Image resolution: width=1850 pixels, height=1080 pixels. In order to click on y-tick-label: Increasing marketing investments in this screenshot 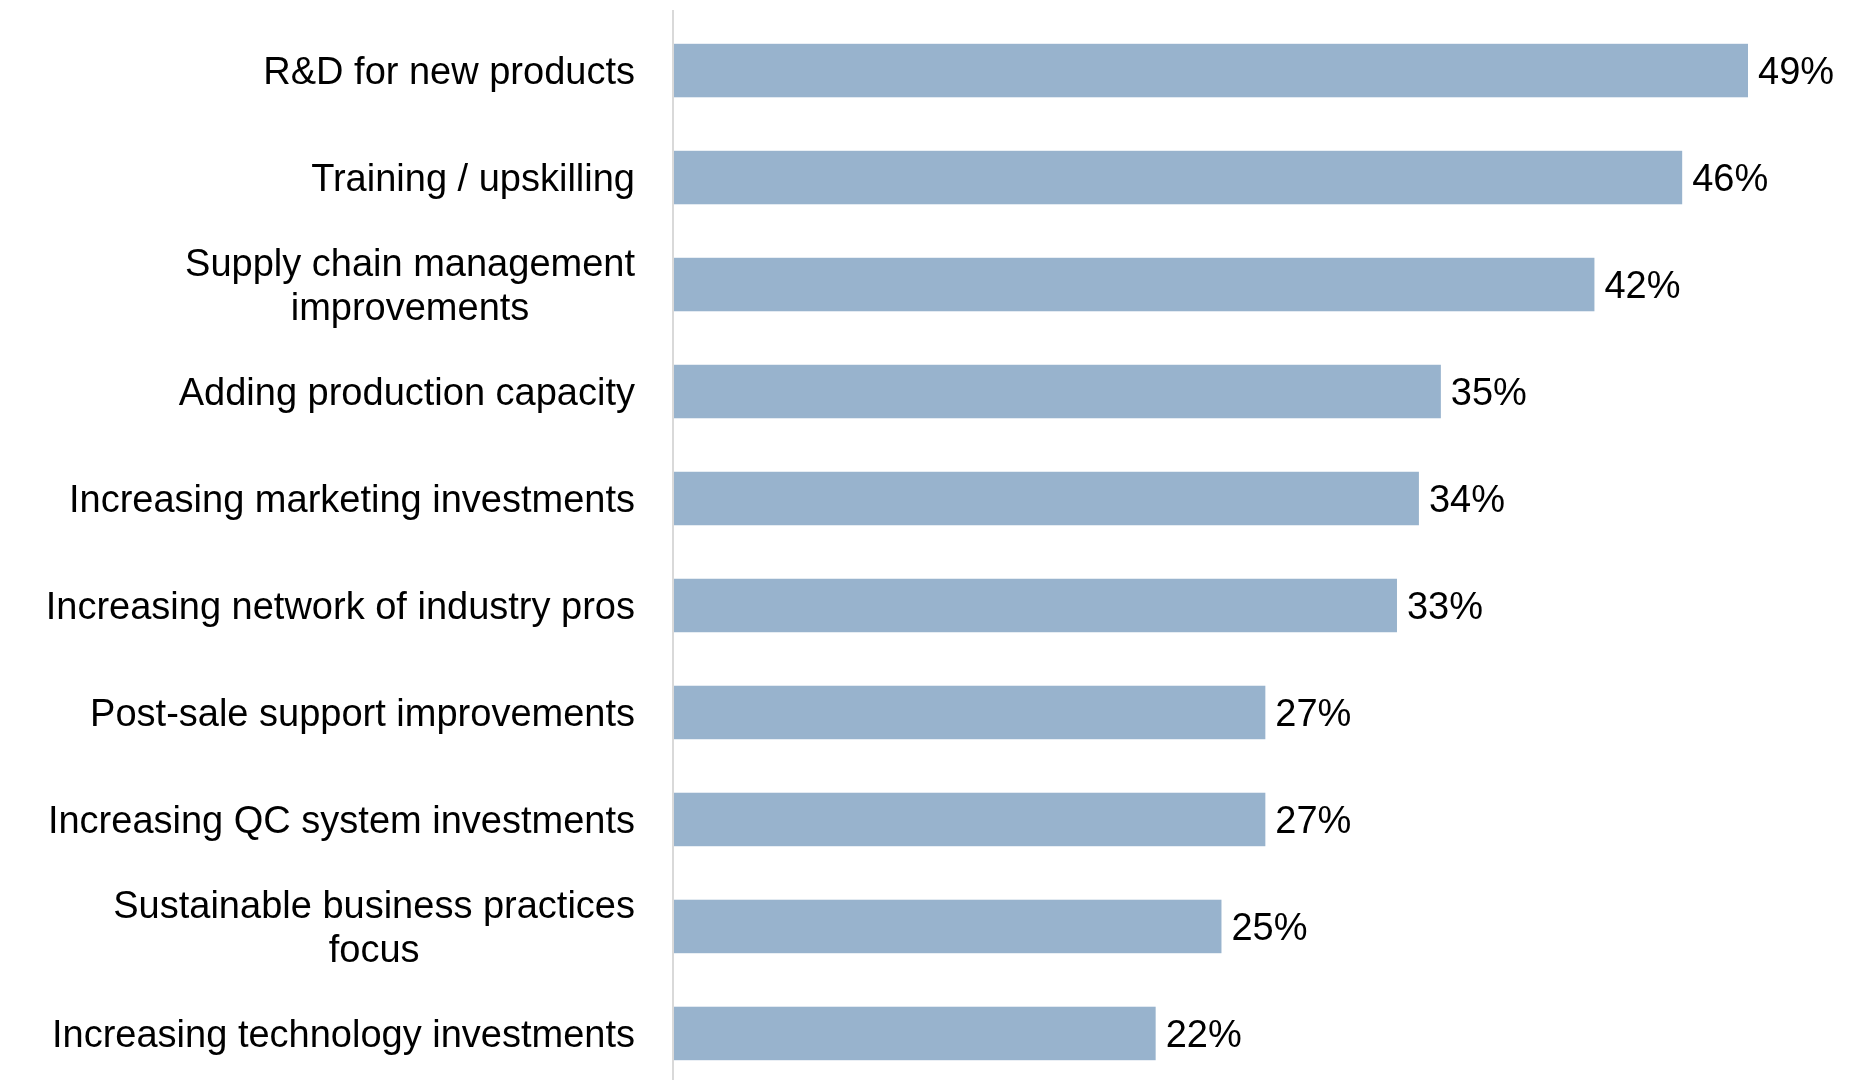, I will do `click(351, 498)`.